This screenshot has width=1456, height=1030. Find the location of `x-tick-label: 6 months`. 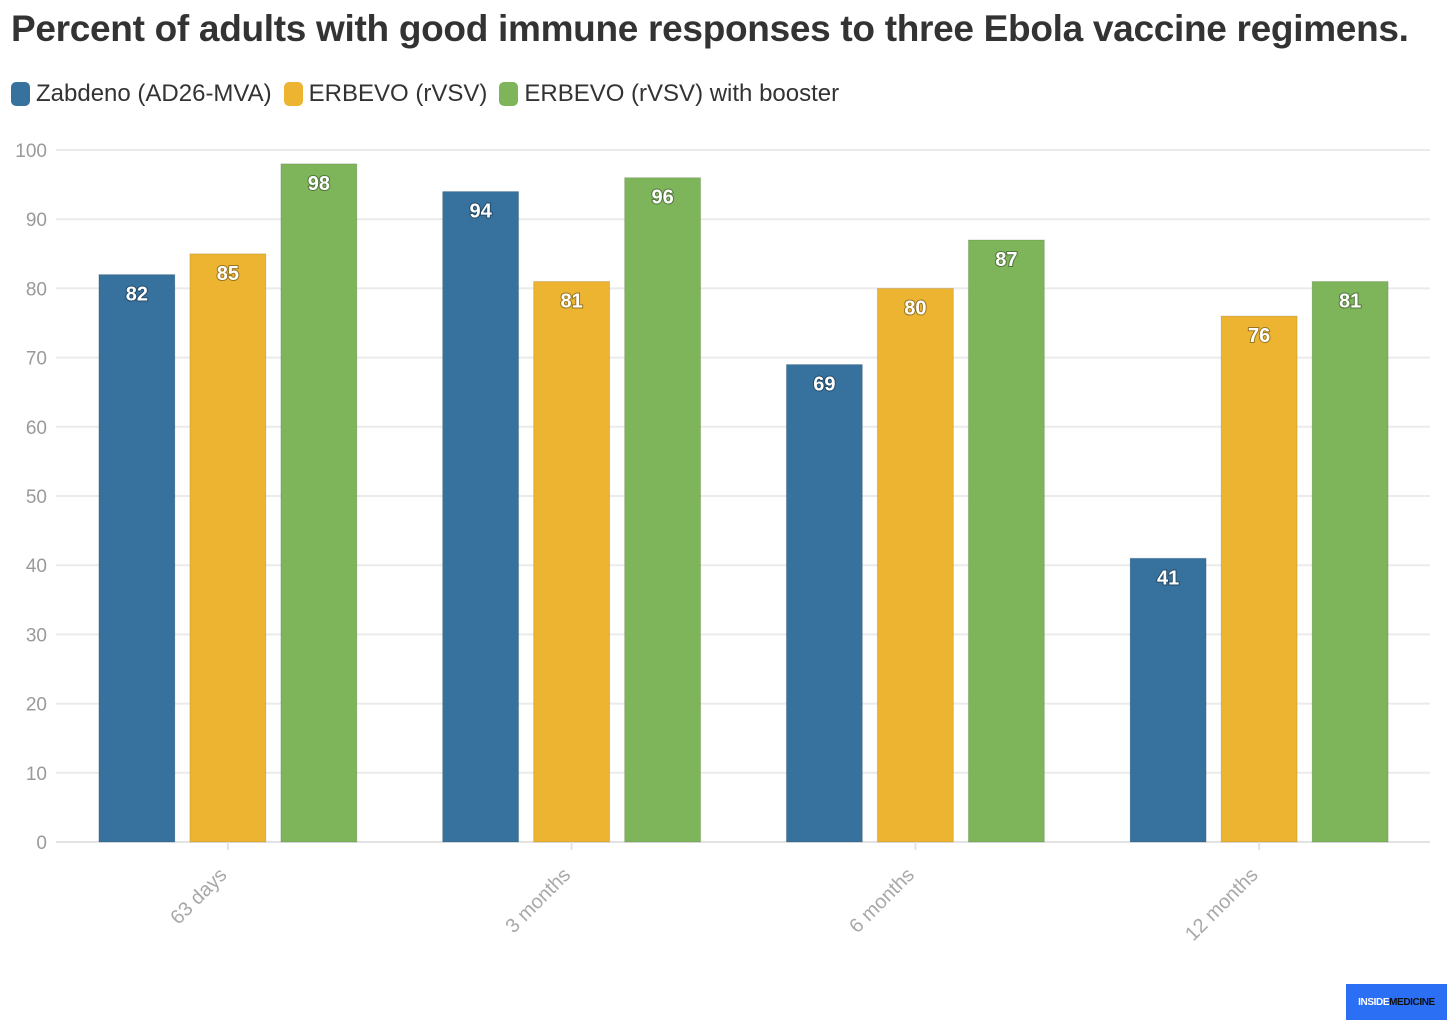

x-tick-label: 6 months is located at coordinates (882, 901).